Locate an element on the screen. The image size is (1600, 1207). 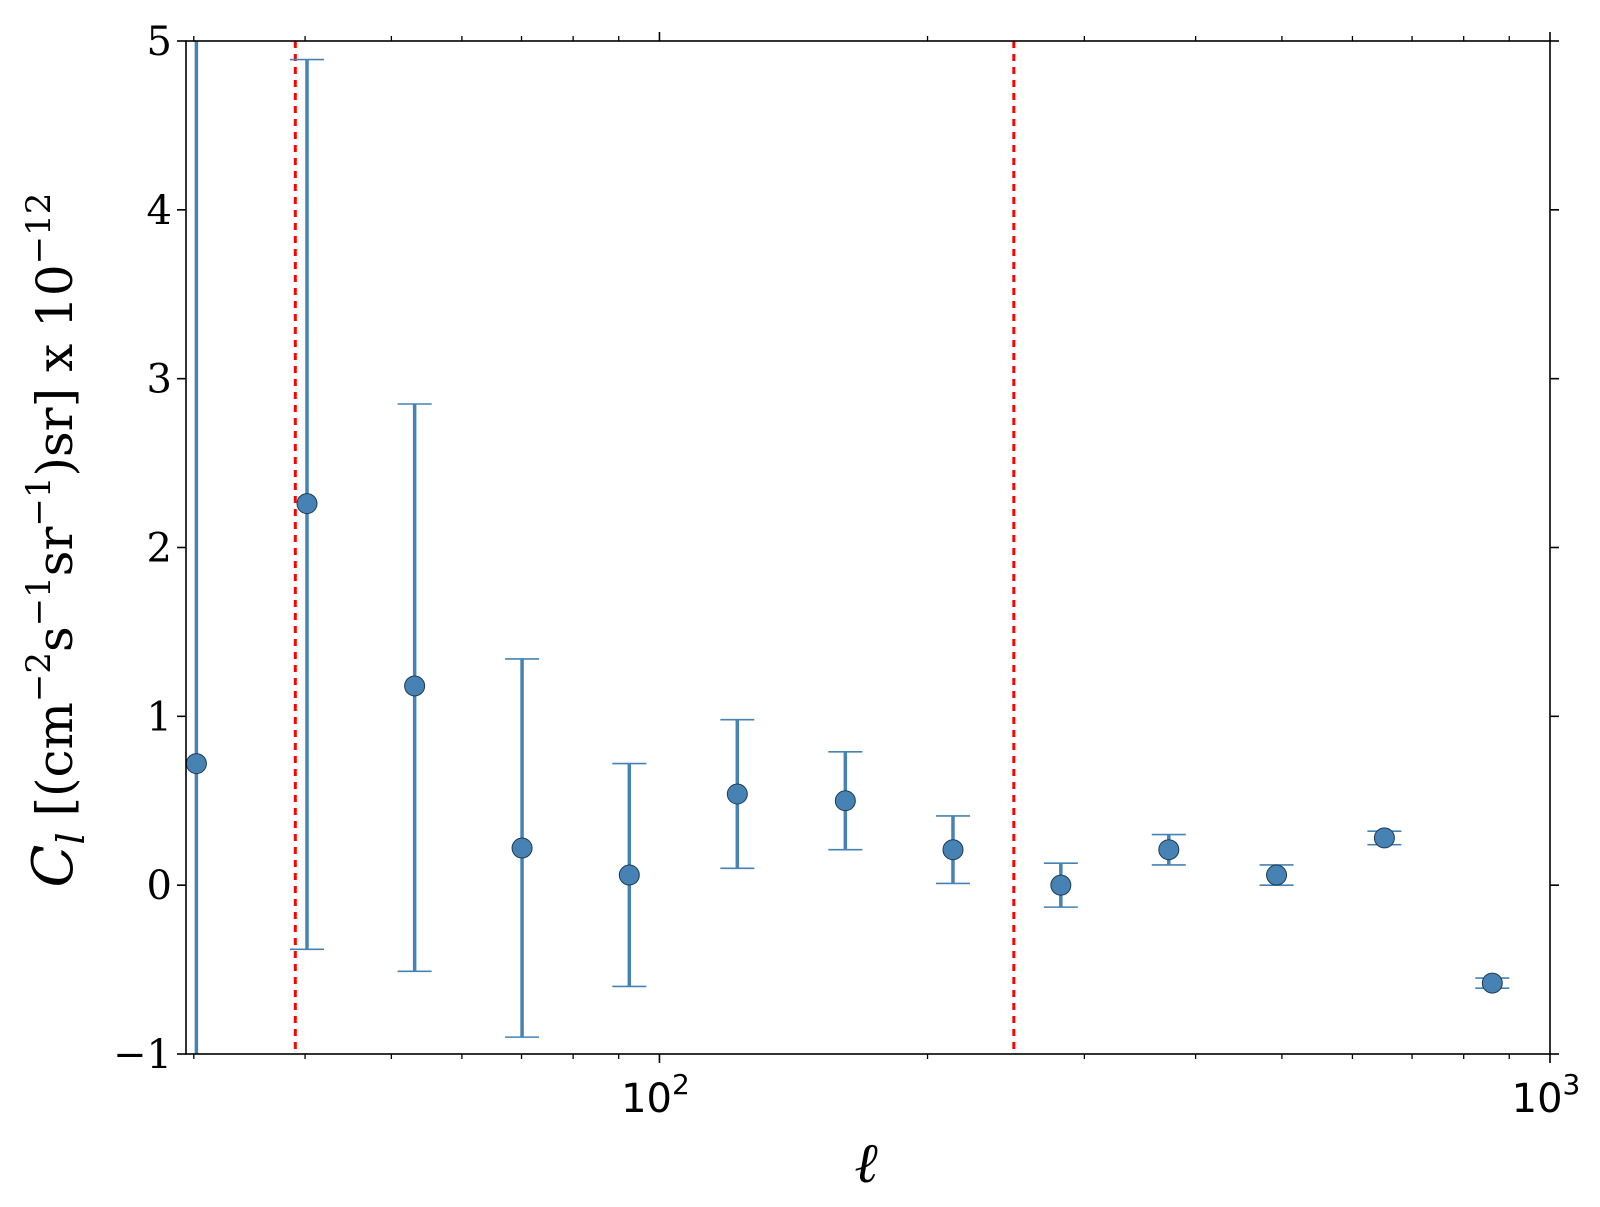
x-tick-label: 10³ is located at coordinates (1546, 1095).